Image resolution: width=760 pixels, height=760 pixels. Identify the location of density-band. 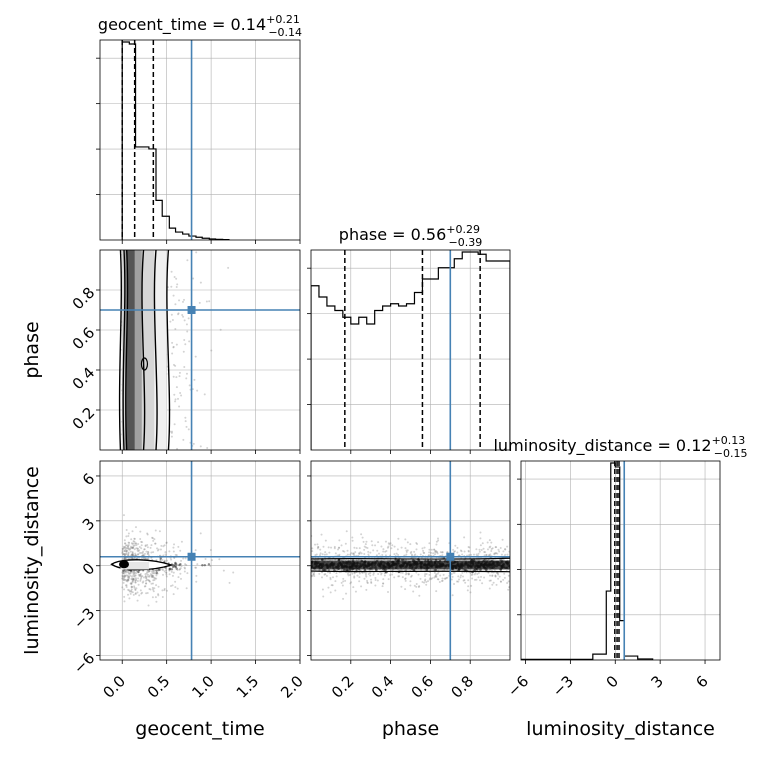
(134, 565).